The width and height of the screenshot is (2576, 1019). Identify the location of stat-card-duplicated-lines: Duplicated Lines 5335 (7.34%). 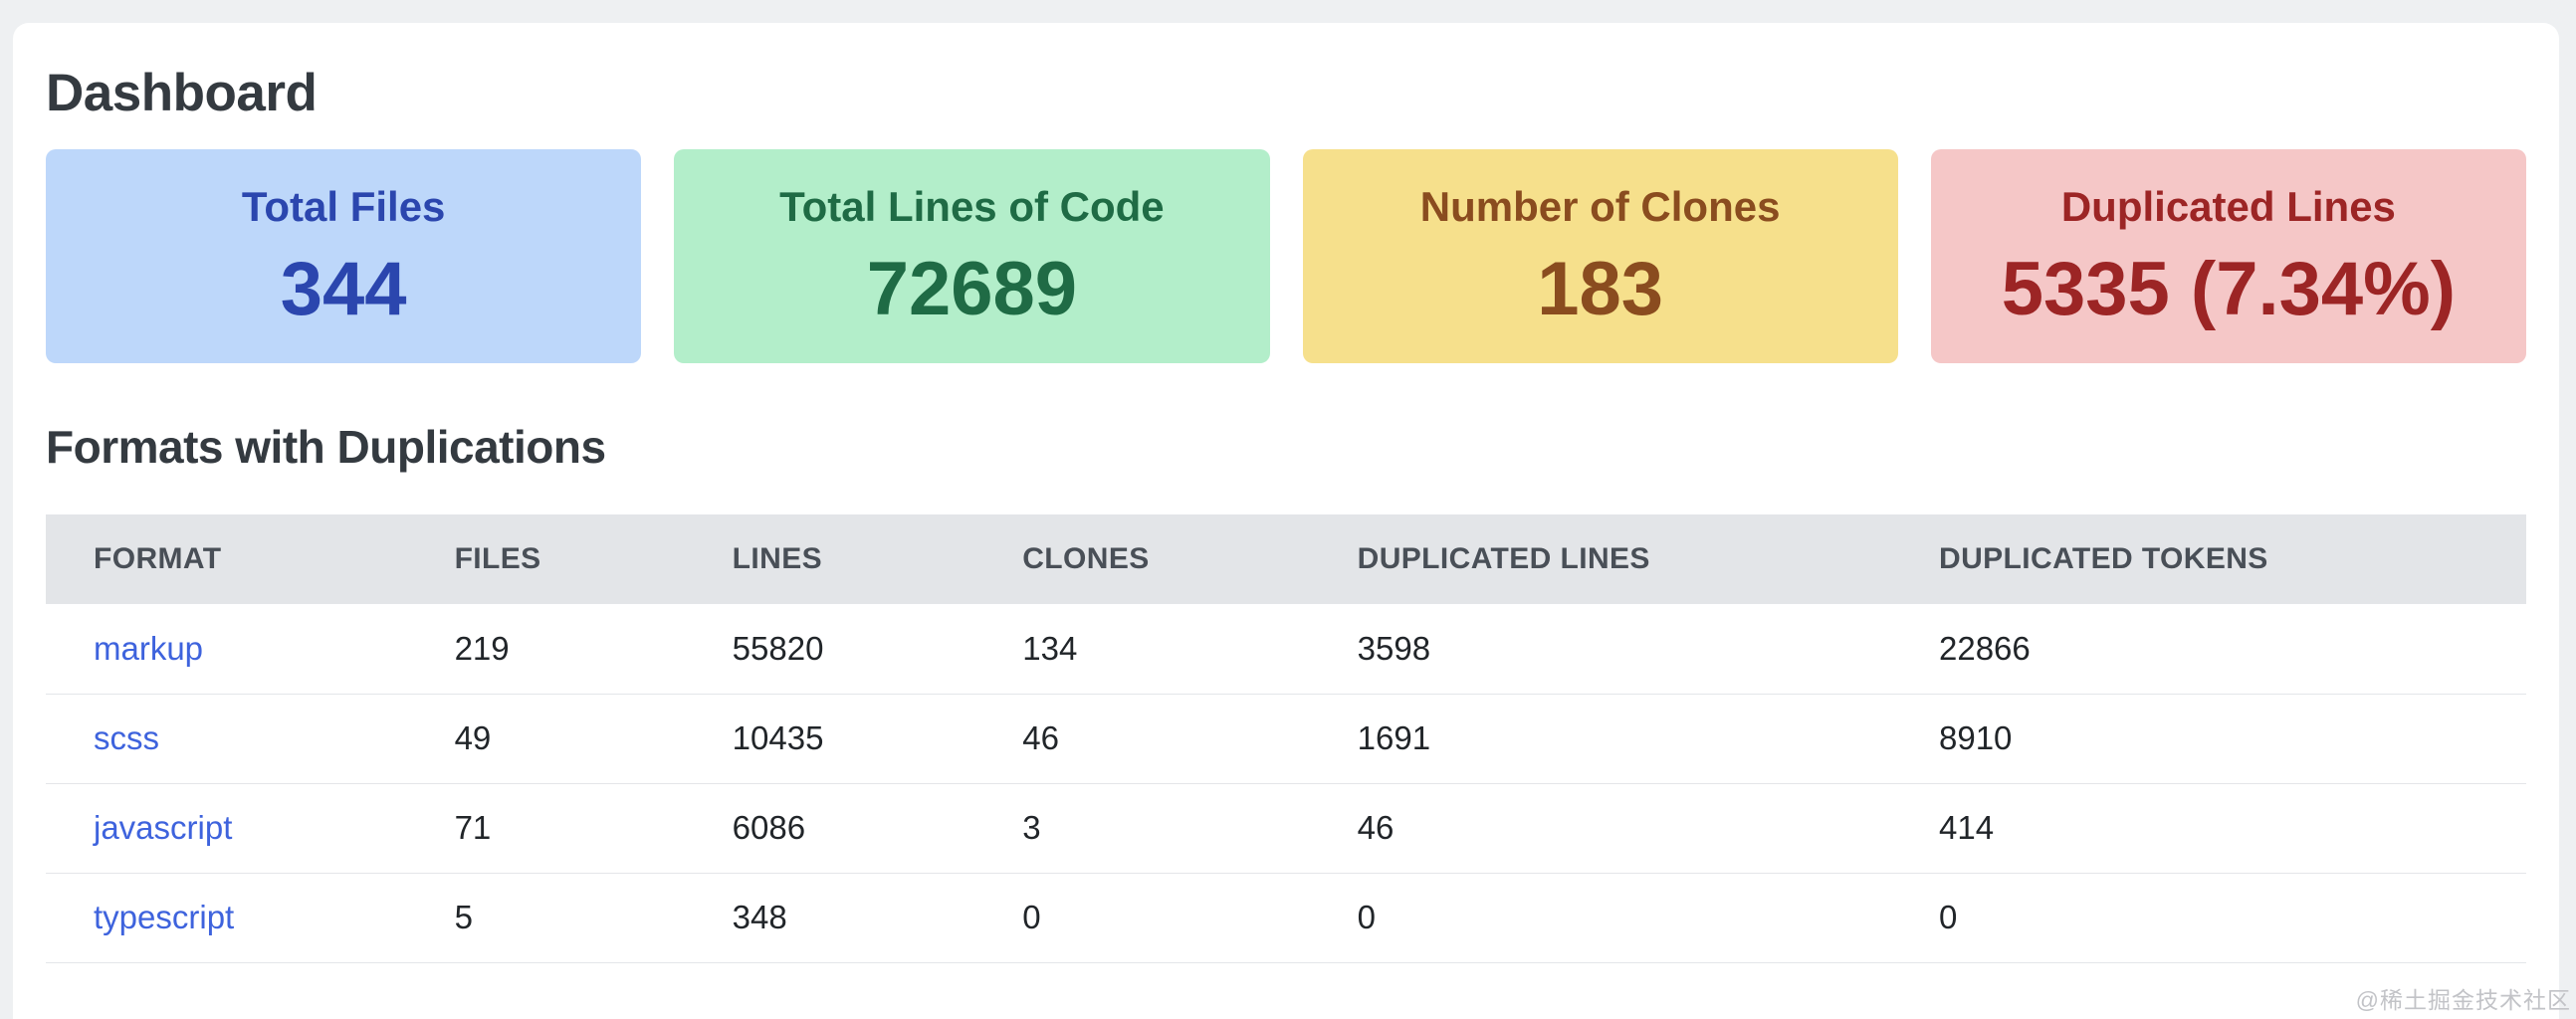
(2228, 256).